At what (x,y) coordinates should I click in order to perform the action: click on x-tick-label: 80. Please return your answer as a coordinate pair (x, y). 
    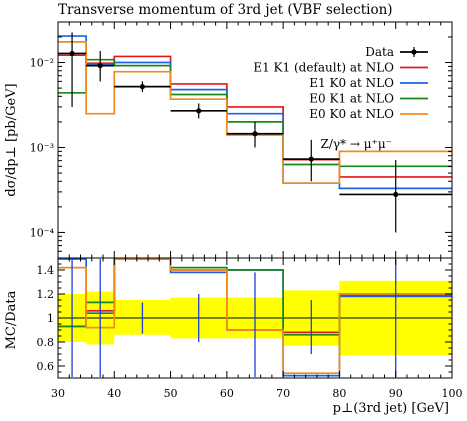
    Looking at the image, I should click on (339, 393).